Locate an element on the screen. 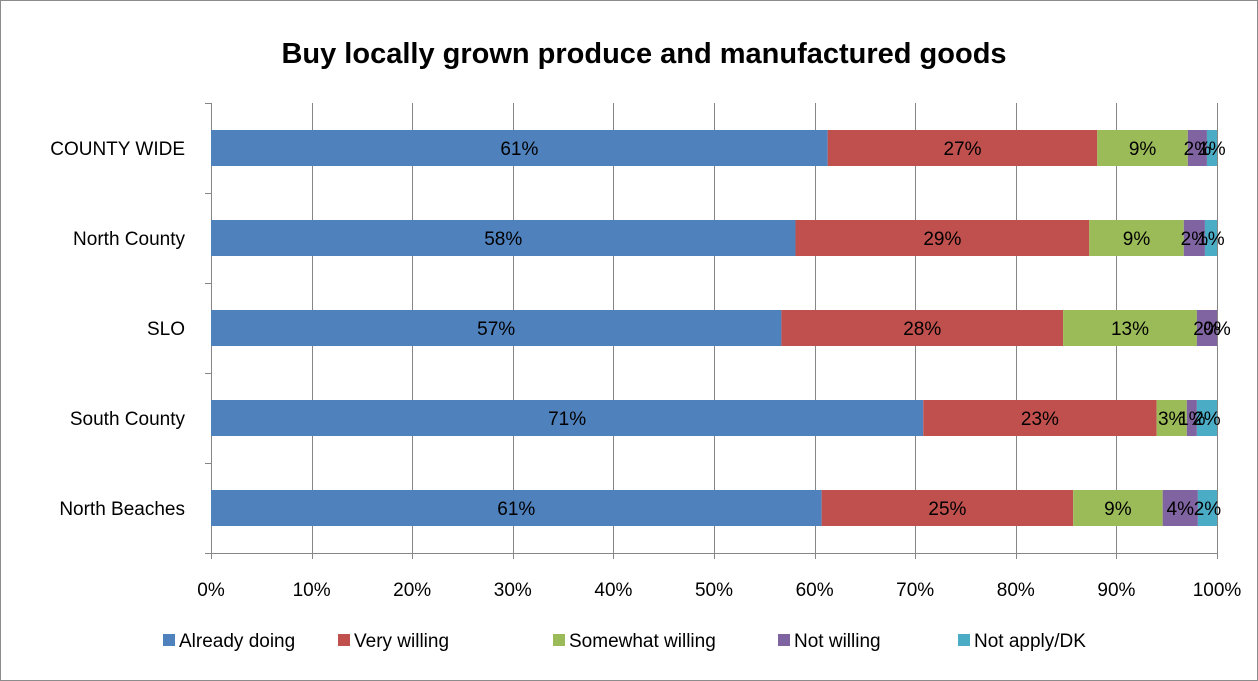 The height and width of the screenshot is (681, 1258). data-label: 4% is located at coordinates (1181, 509).